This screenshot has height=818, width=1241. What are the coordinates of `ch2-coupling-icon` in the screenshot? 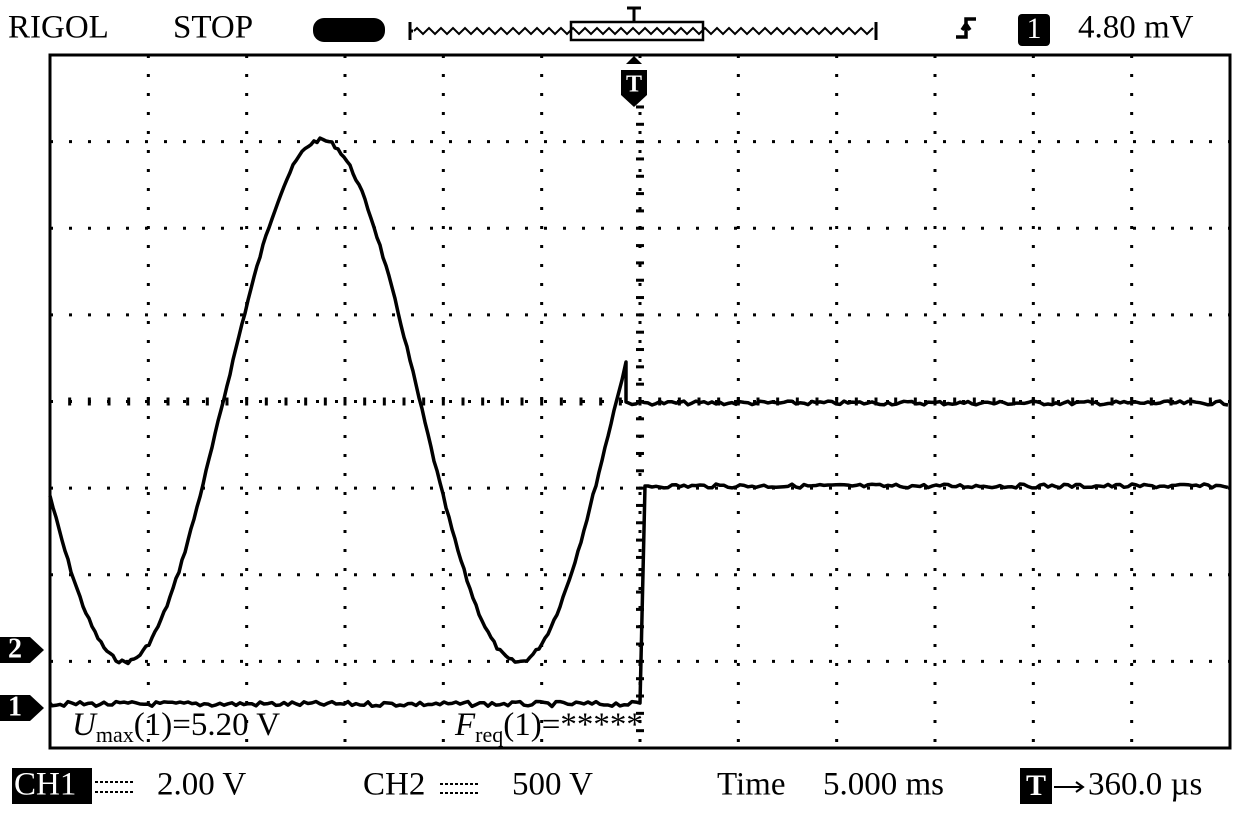 It's located at (460, 788).